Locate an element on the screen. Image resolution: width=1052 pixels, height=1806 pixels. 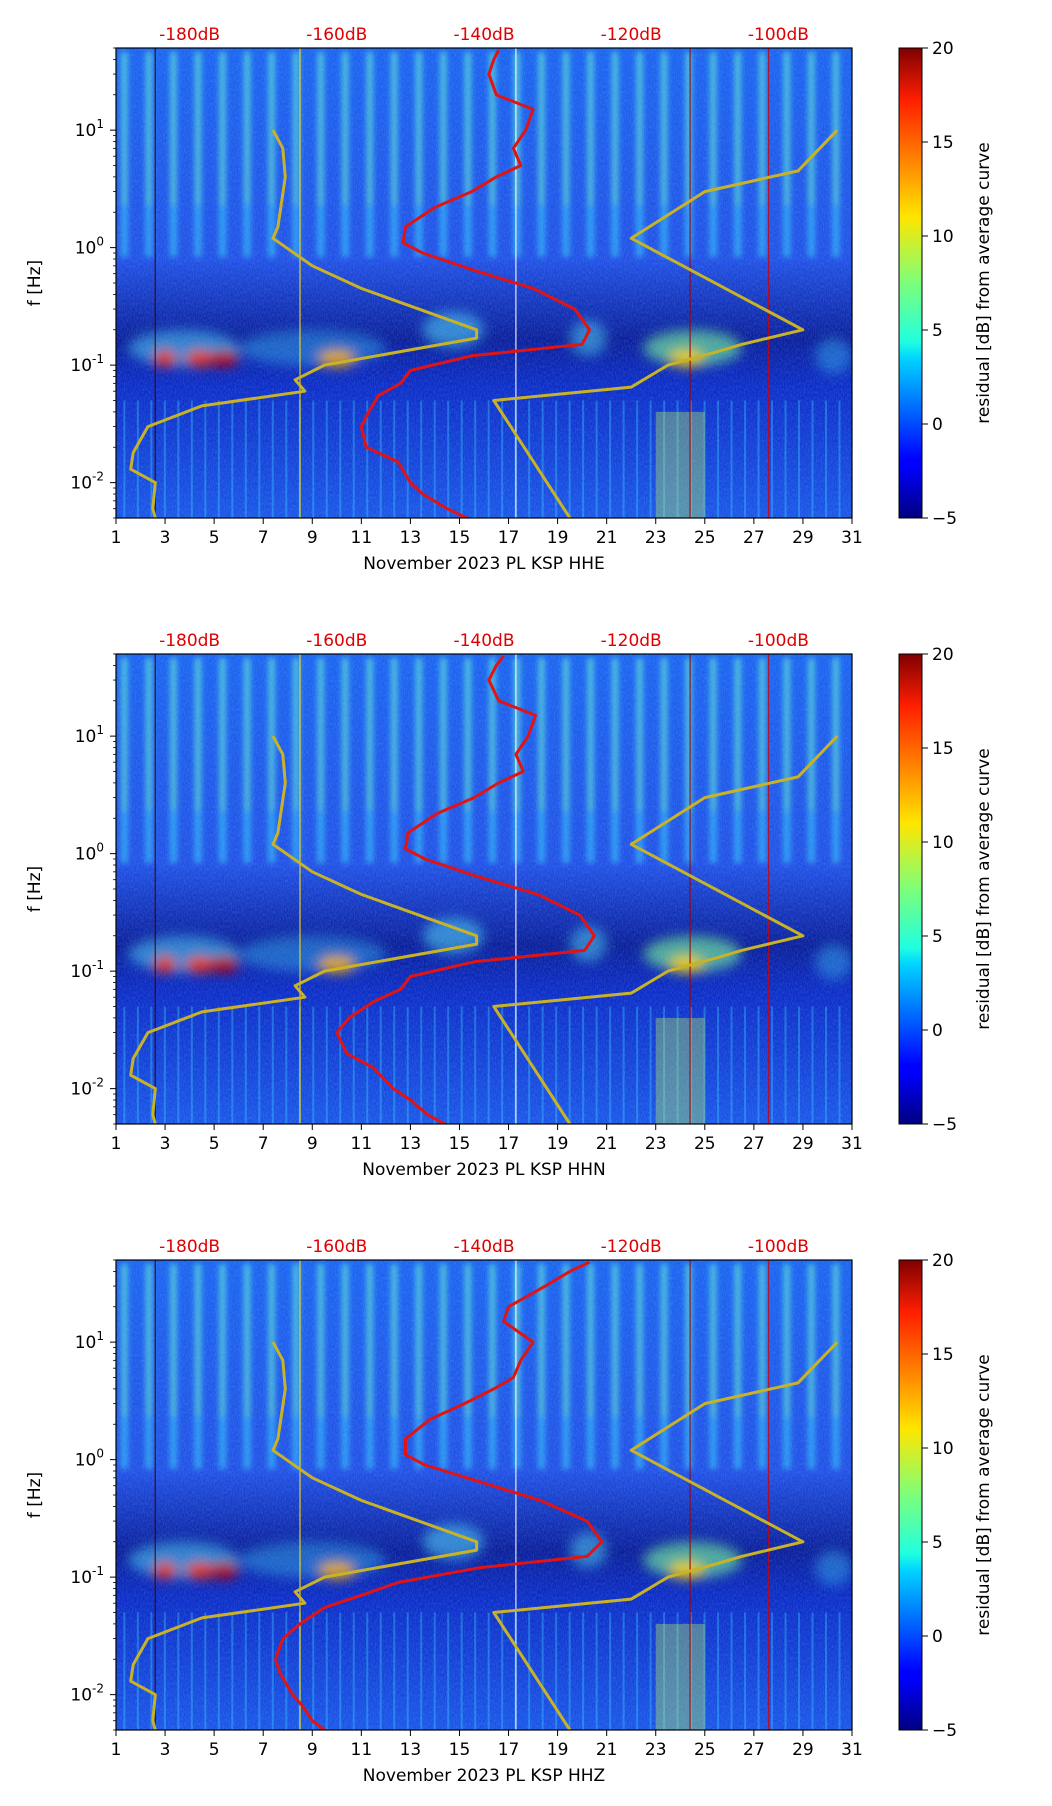
db-scale-label: -120dB is located at coordinates (631, 1247).